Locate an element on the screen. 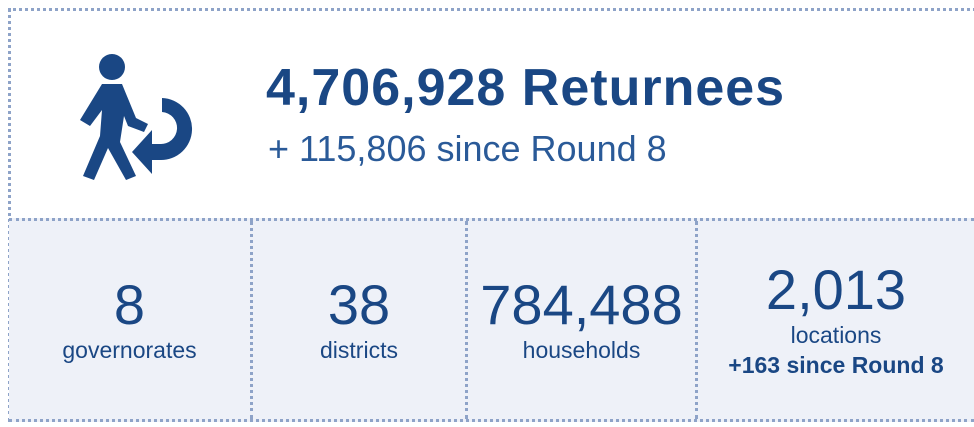  stat-cell: 2,013 locations +163 since Round 8 is located at coordinates (834, 320).